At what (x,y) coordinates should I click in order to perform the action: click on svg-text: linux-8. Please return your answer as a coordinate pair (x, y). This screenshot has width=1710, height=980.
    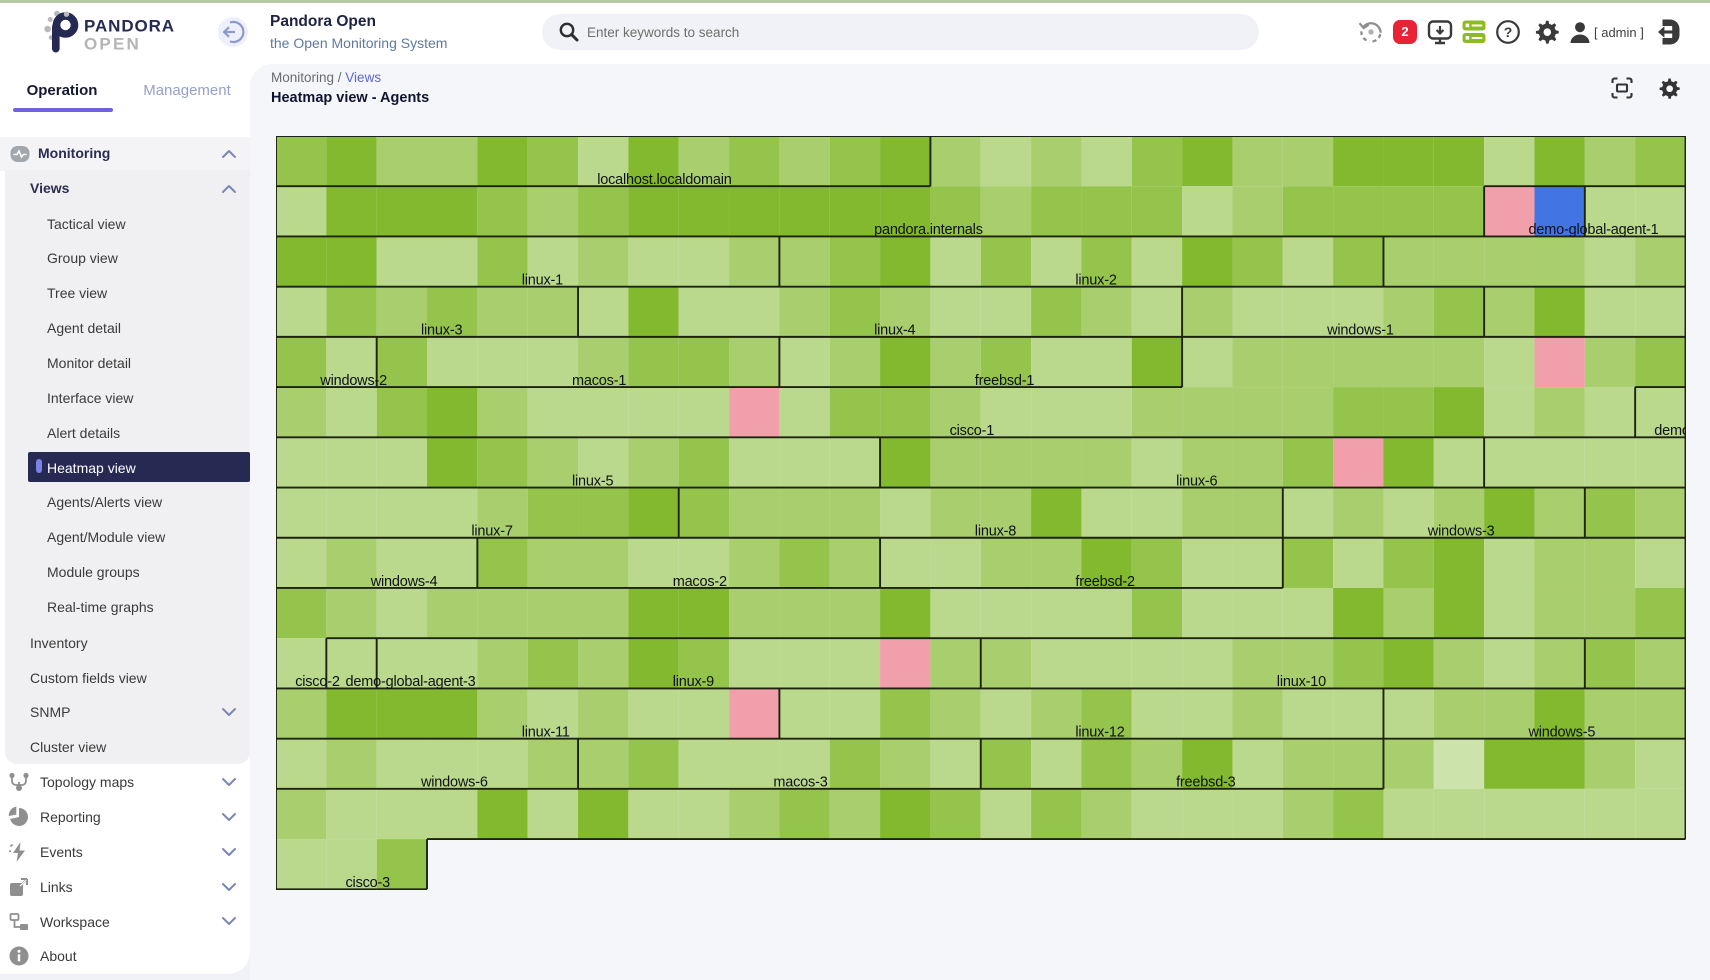
    Looking at the image, I should click on (994, 532).